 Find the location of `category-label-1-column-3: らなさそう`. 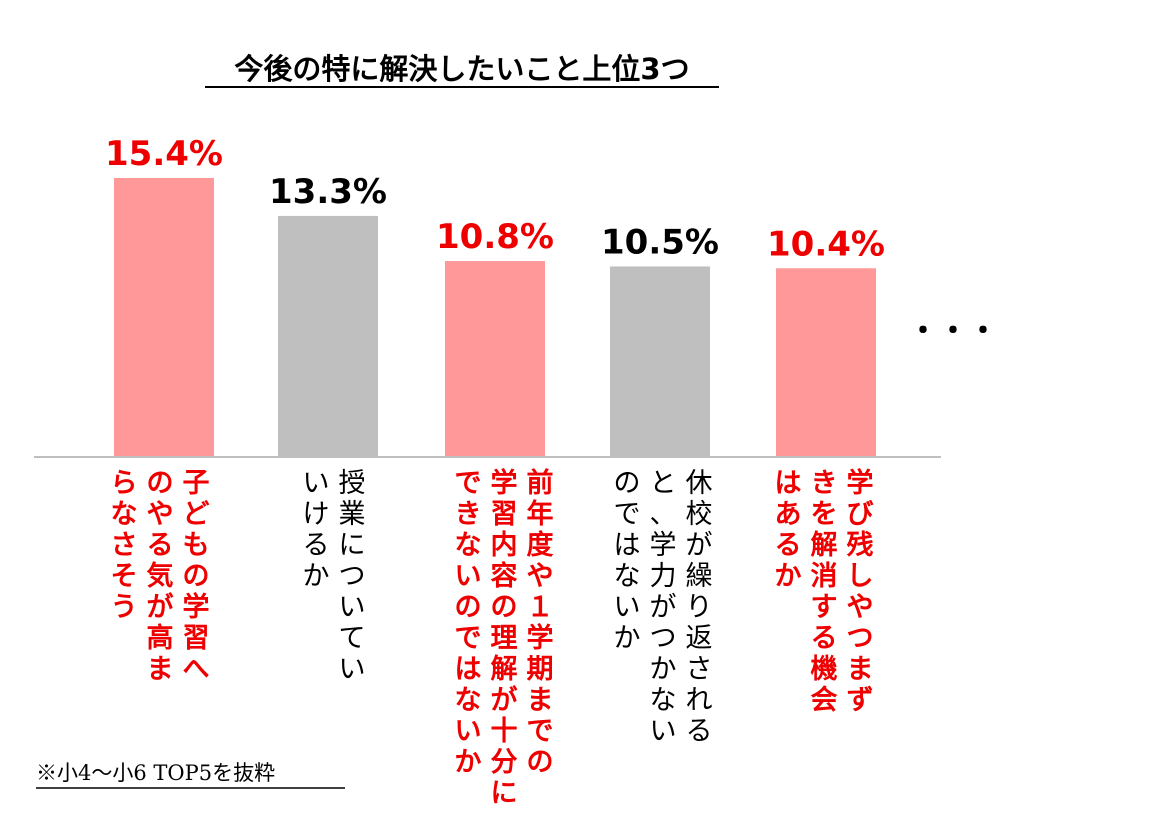

category-label-1-column-3: らなさそう is located at coordinates (124, 545).